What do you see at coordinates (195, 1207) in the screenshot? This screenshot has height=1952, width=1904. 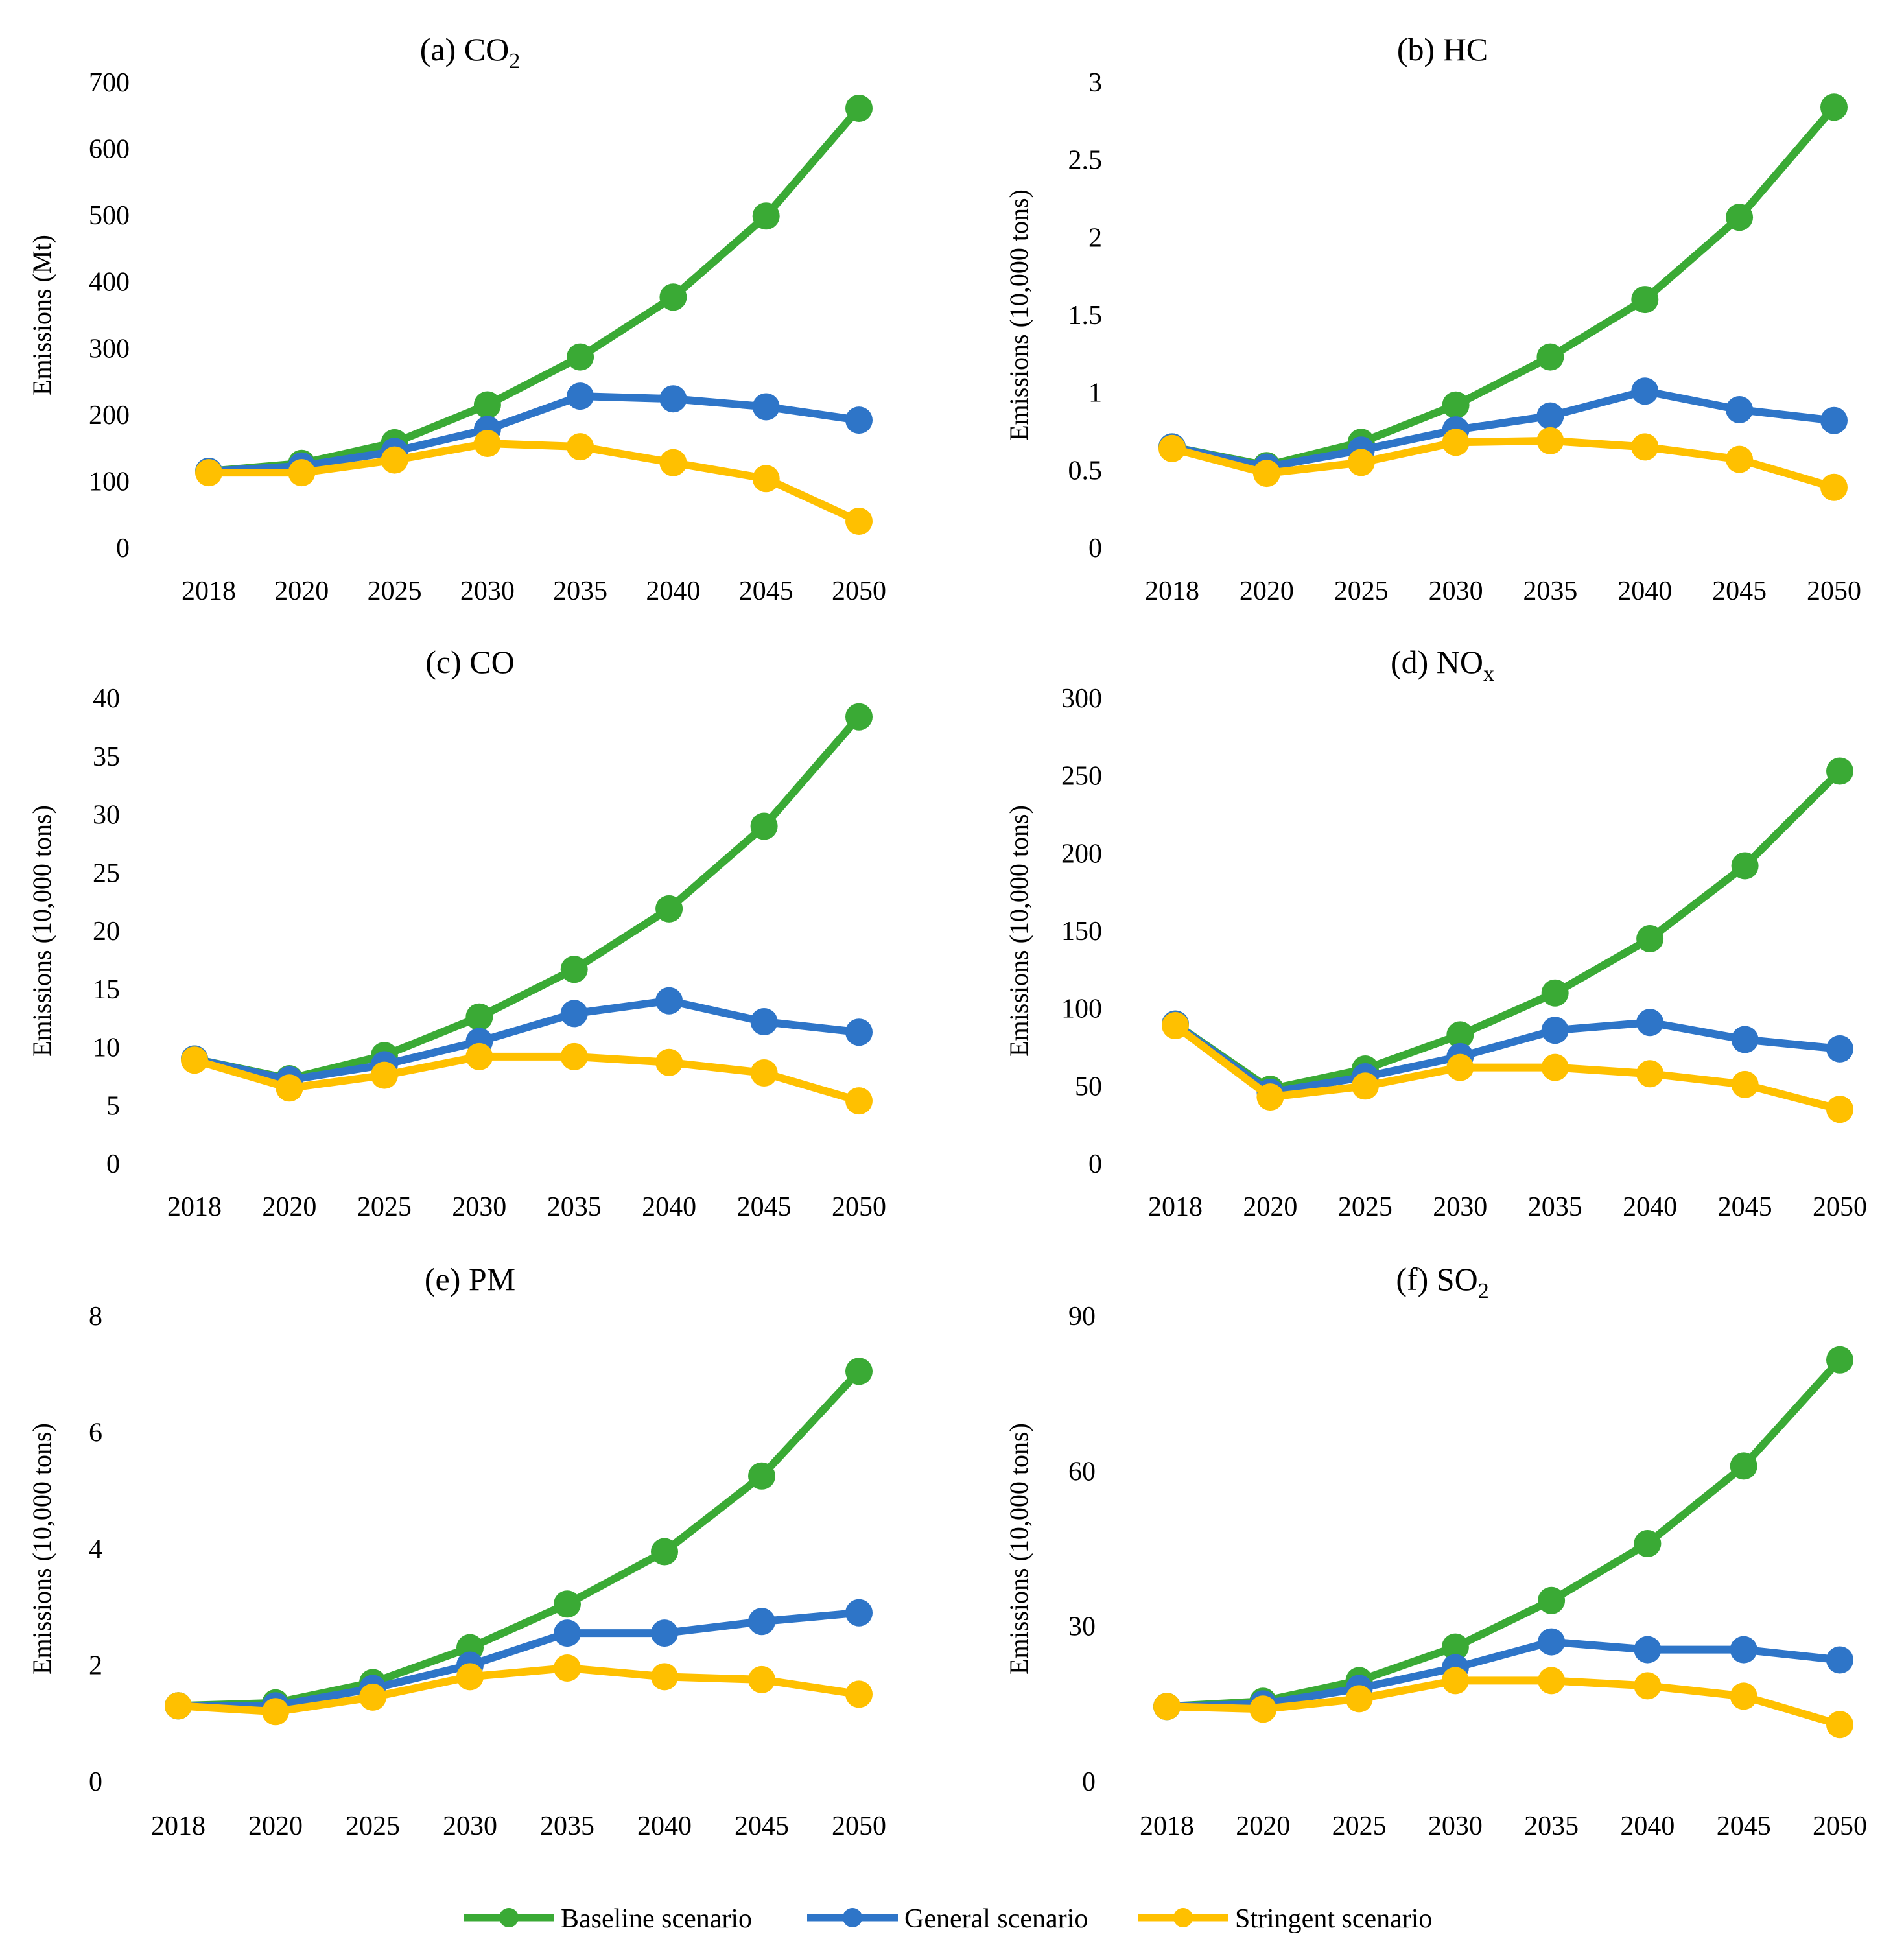 I see `x-tick-label: 2018` at bounding box center [195, 1207].